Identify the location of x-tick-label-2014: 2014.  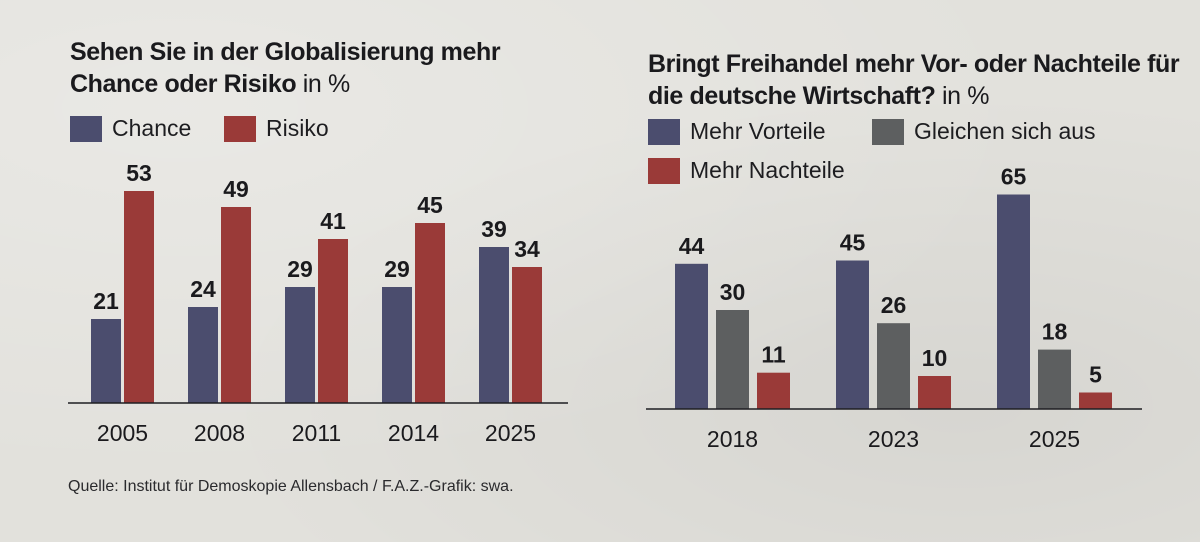
(413, 433).